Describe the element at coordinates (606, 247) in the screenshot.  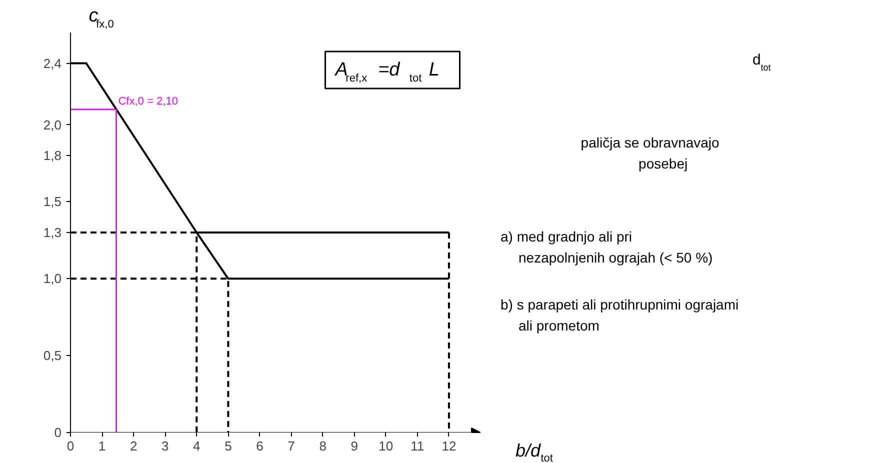
I see `text: a) med gradnjo ali pri nezapolnjenih ograjah (< 50 %)` at that location.